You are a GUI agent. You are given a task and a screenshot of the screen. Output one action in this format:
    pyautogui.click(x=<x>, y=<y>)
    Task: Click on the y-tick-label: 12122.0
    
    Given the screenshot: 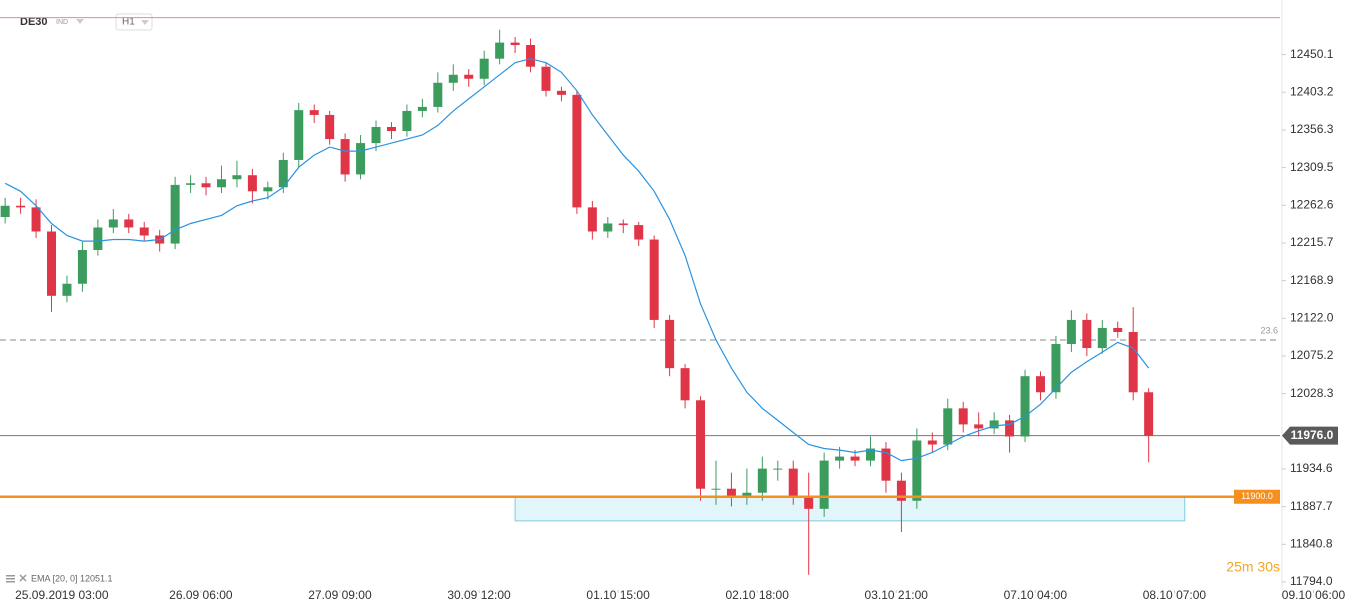 What is the action you would take?
    pyautogui.click(x=1312, y=317)
    